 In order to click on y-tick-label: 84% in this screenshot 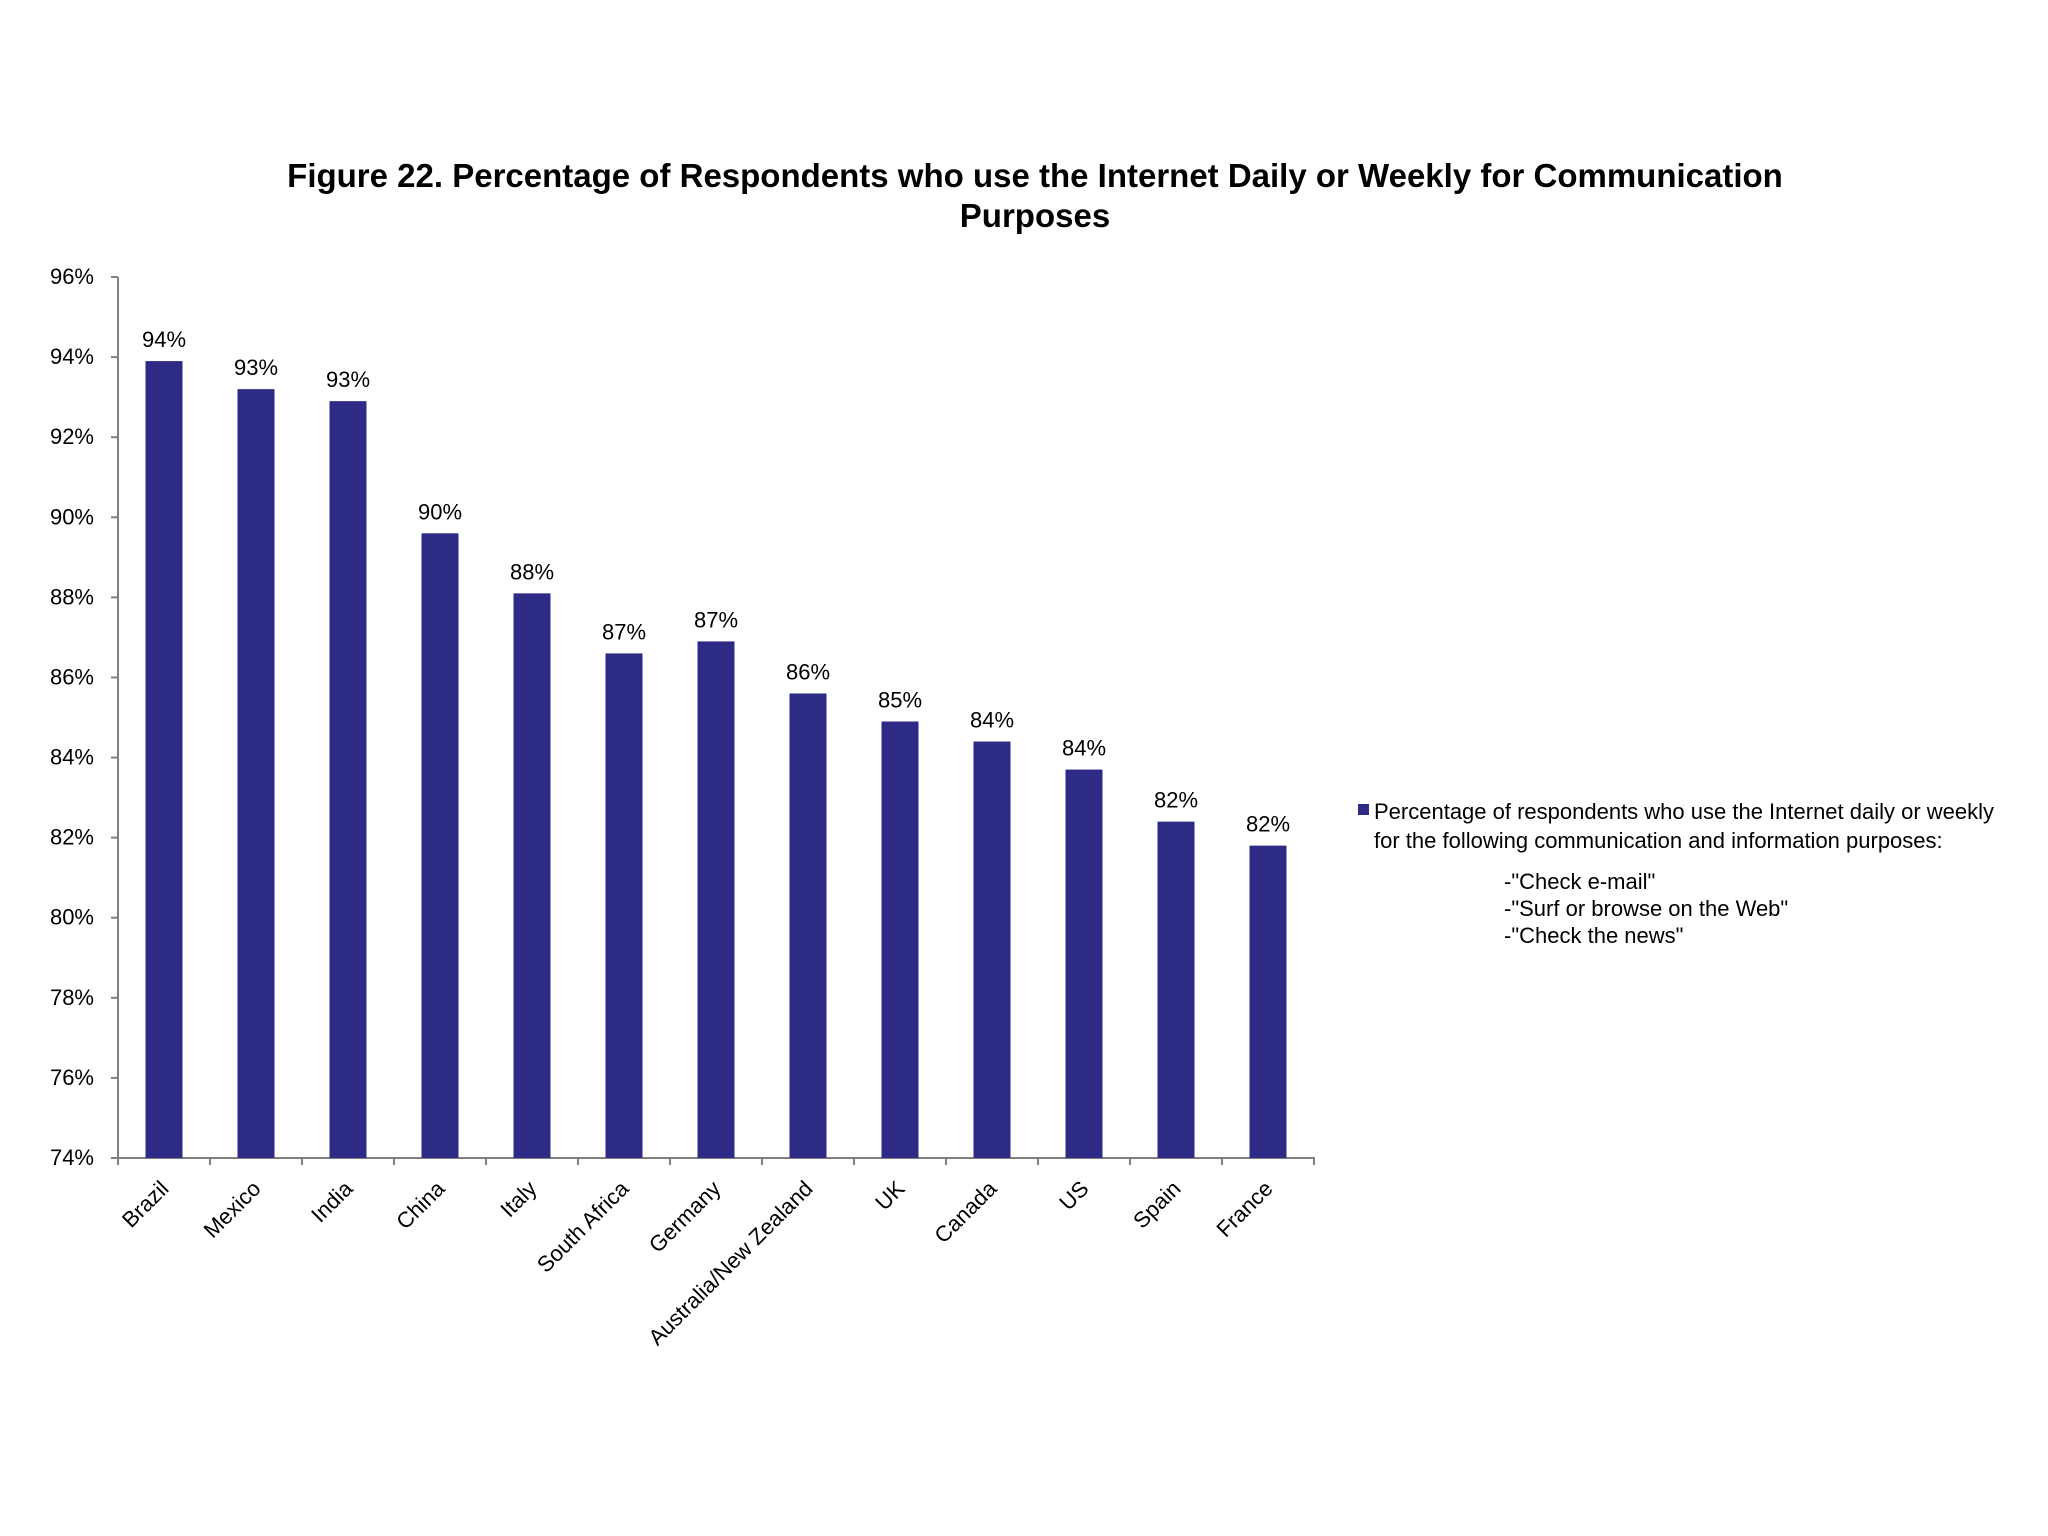, I will do `click(72, 757)`.